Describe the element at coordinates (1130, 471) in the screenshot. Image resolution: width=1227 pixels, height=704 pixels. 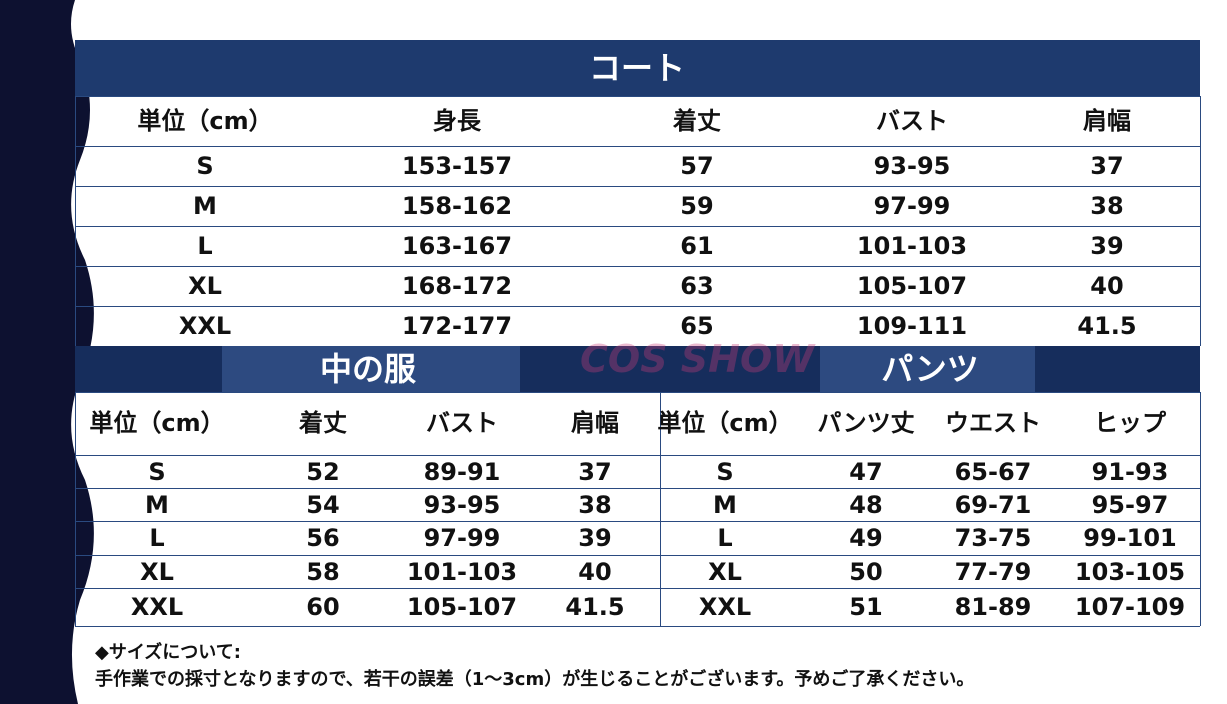
I see `cell: 91-93` at that location.